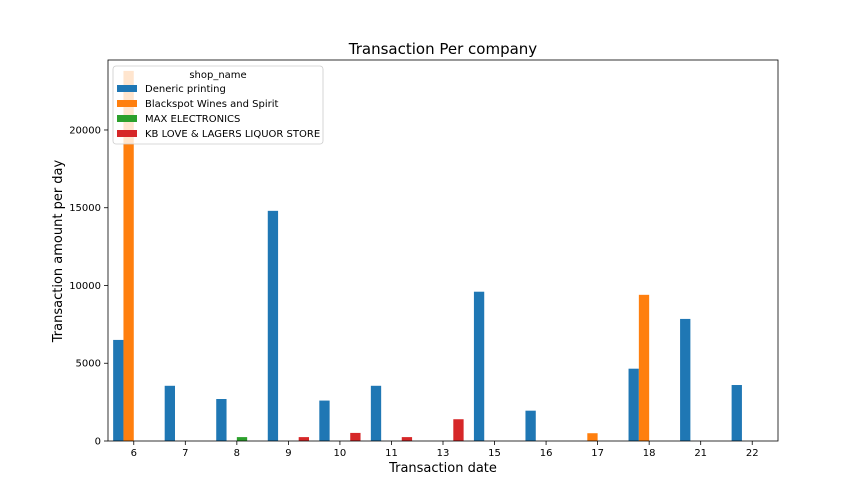 Image resolution: width=864 pixels, height=504 pixels. Describe the element at coordinates (212, 104) in the screenshot. I see `legend-label: Blackspot Wines and Spirit` at that location.